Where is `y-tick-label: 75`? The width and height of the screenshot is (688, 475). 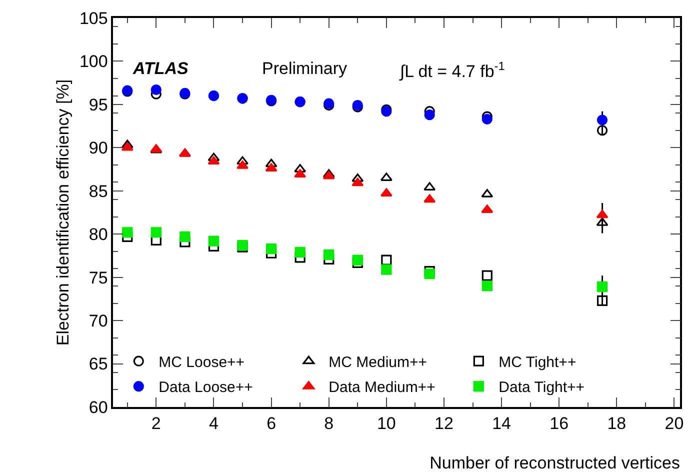 y-tick-label: 75 is located at coordinates (98, 278).